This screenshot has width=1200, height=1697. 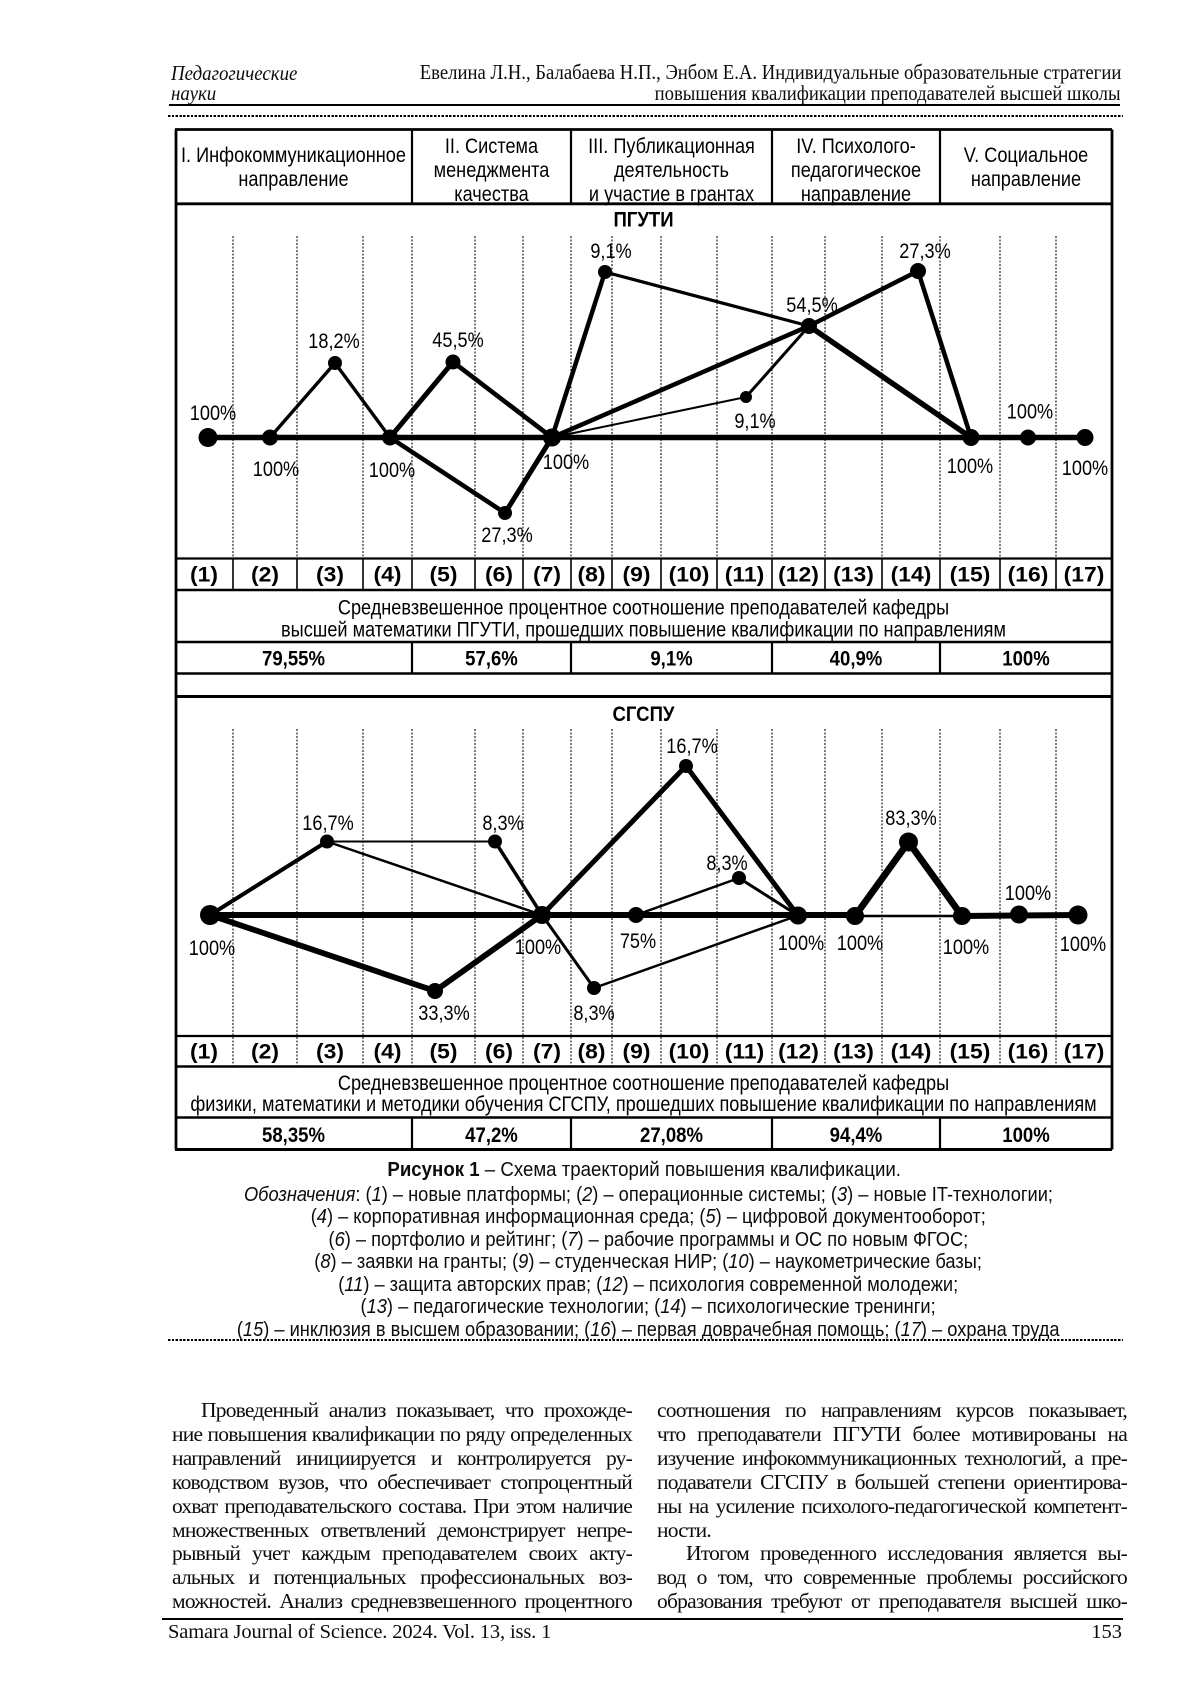 I want to click on svg-text: 27,08%, so click(x=671, y=1135).